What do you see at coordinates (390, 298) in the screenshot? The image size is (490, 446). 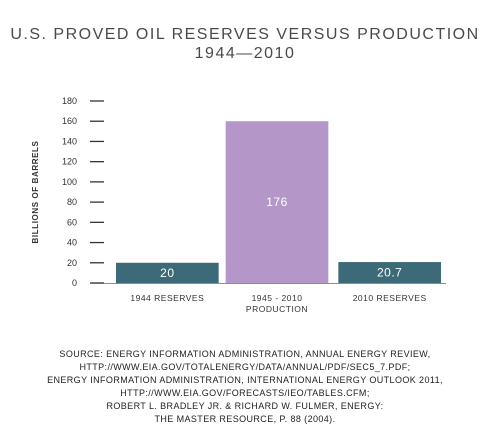 I see `x-category-label: 2010 RESERVES` at bounding box center [390, 298].